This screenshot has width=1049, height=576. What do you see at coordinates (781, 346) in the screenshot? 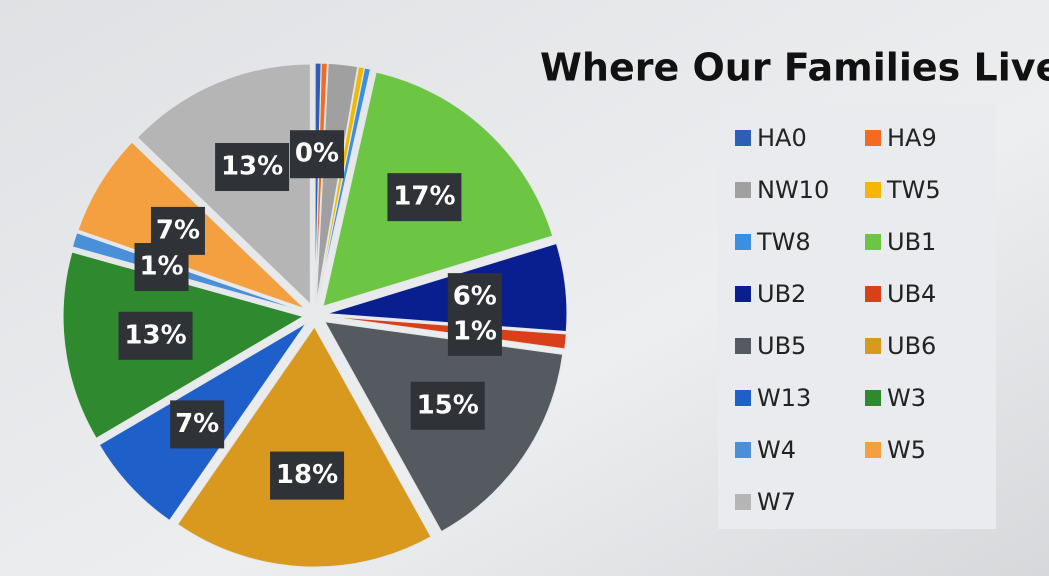
I see `legend-label: UB5` at bounding box center [781, 346].